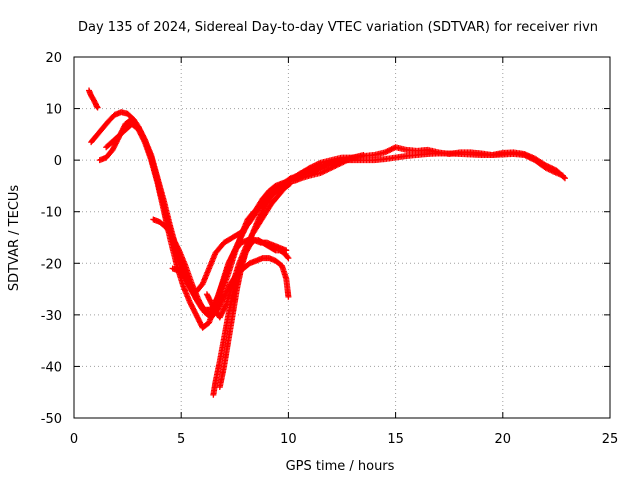  Describe the element at coordinates (181, 439) in the screenshot. I see `x-tick-label: 5` at that location.